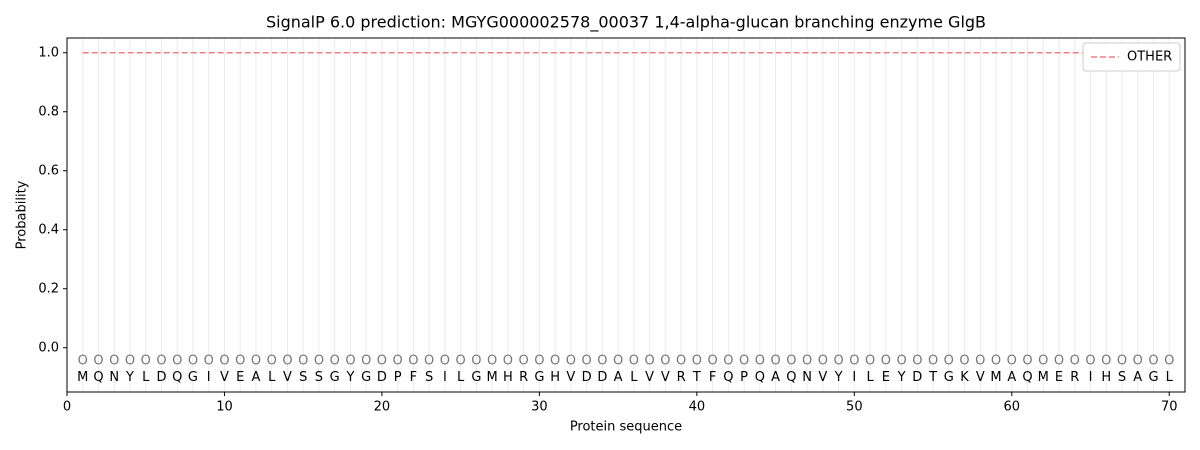 The width and height of the screenshot is (1200, 450). Describe the element at coordinates (697, 407) in the screenshot. I see `x-tick-label: 40` at that location.